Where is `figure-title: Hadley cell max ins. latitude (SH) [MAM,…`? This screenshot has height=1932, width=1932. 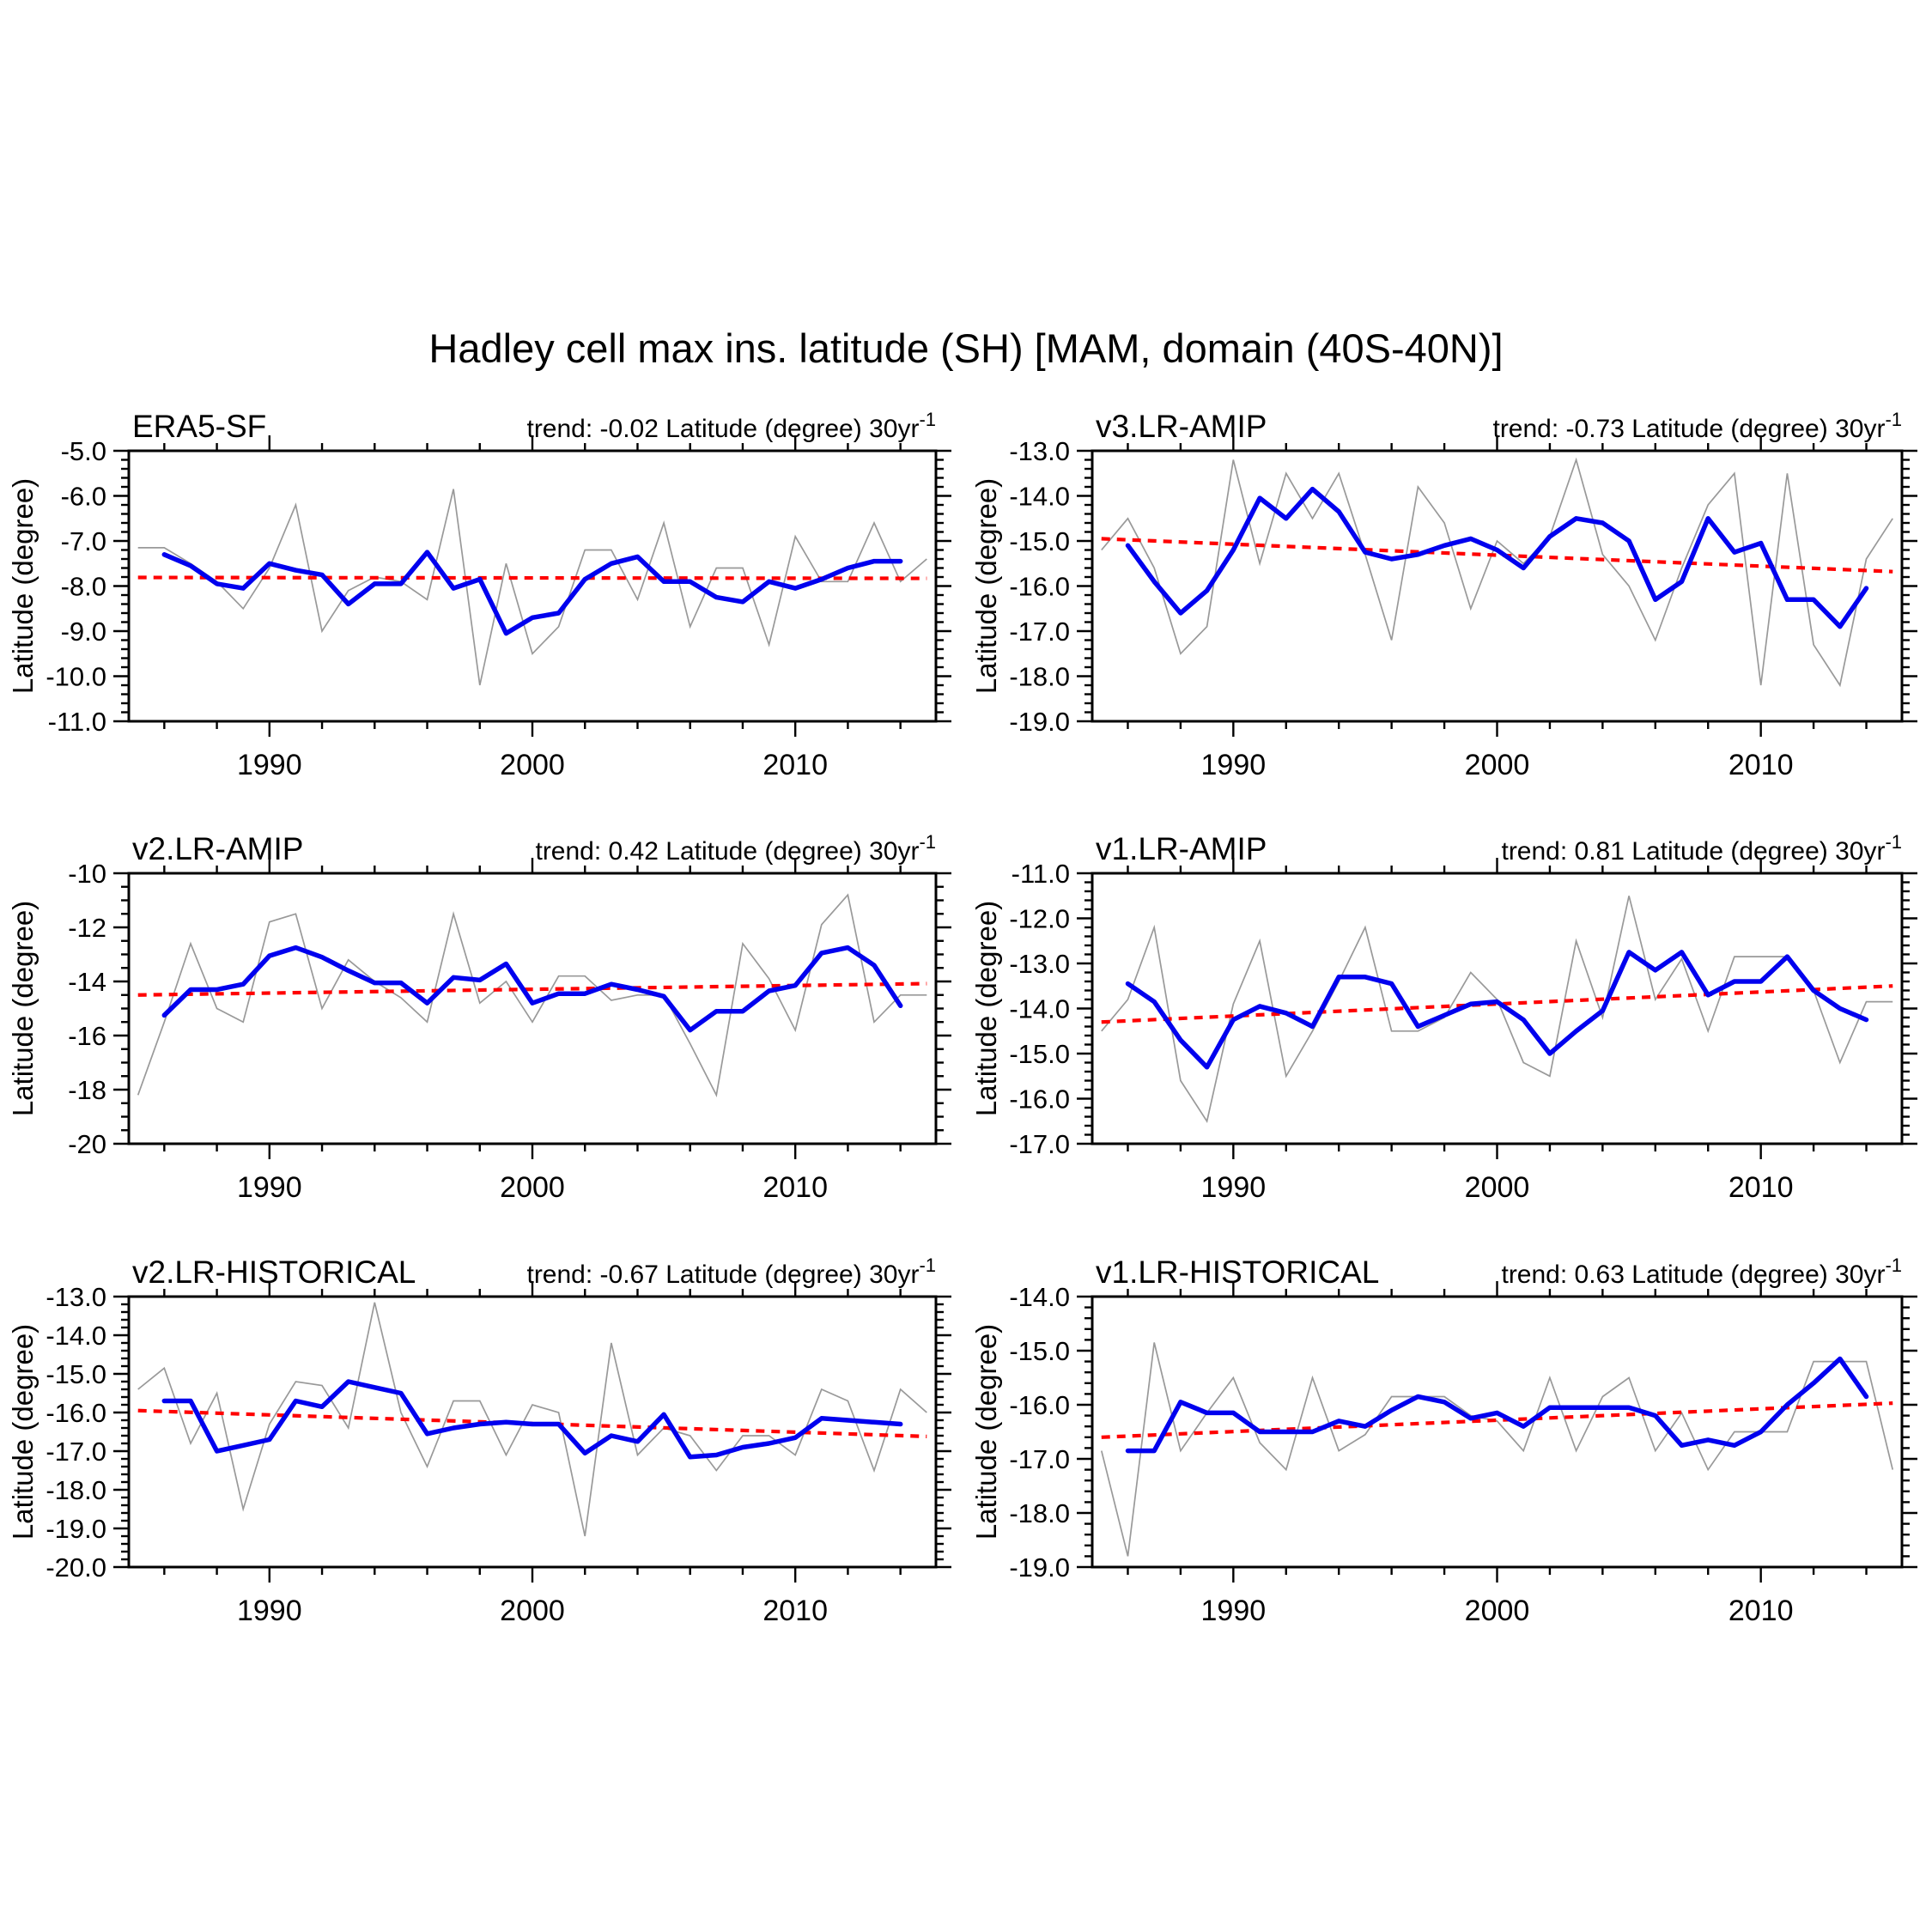
figure-title: Hadley cell max ins. latitude (SH) [MAM,… is located at coordinates (966, 348).